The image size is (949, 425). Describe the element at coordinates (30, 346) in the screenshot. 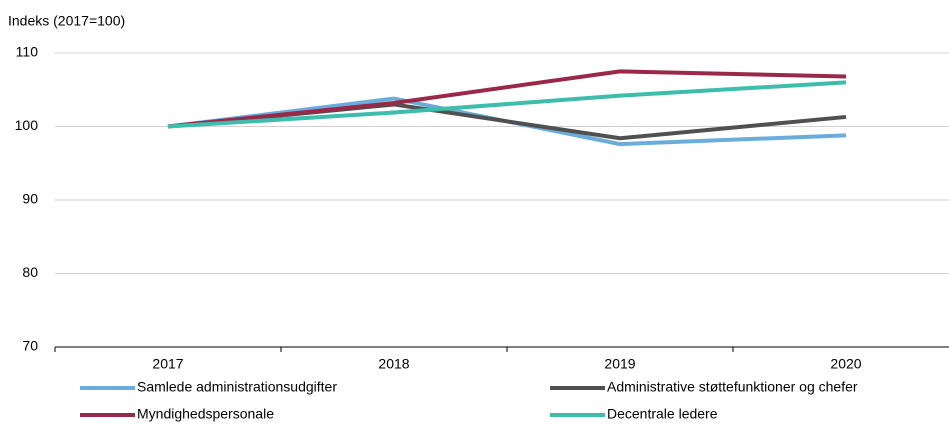

I see `y-tick-label: 70` at that location.